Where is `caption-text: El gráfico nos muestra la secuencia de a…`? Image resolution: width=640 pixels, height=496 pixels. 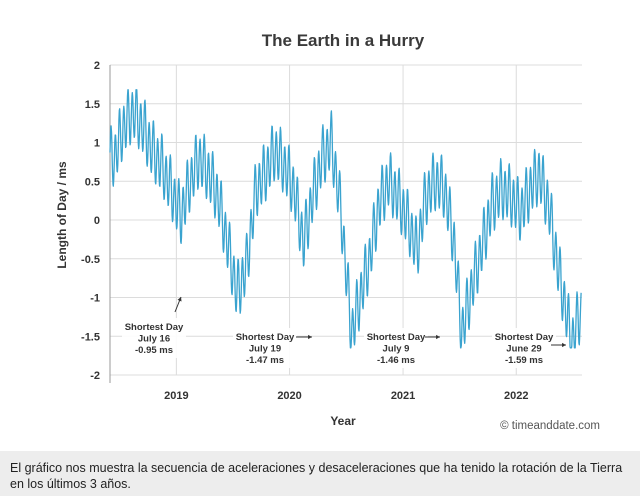
caption-text: El gráfico nos muestra la secuencia de a… is located at coordinates (320, 473).